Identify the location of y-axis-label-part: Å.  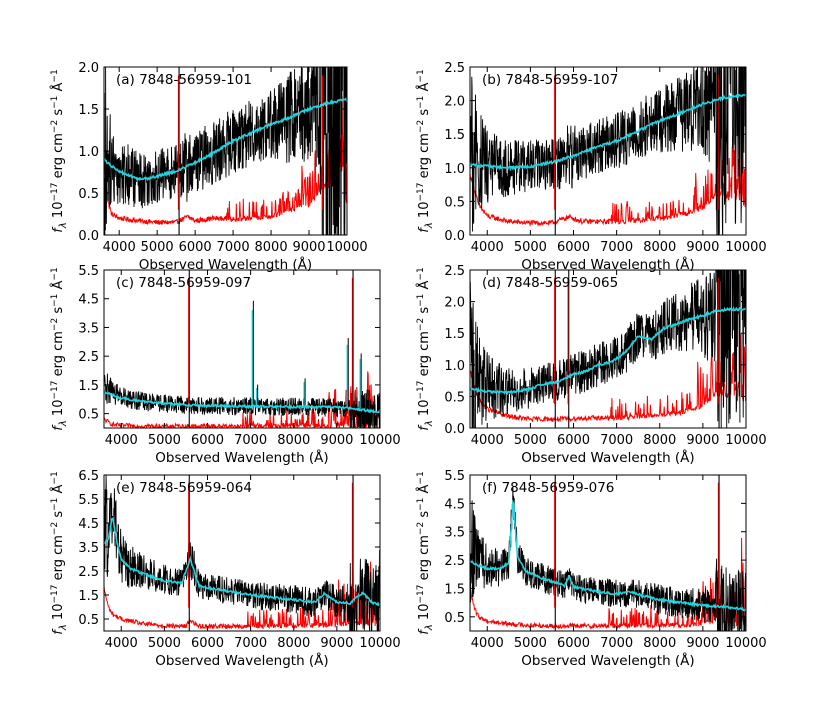
(58, 490).